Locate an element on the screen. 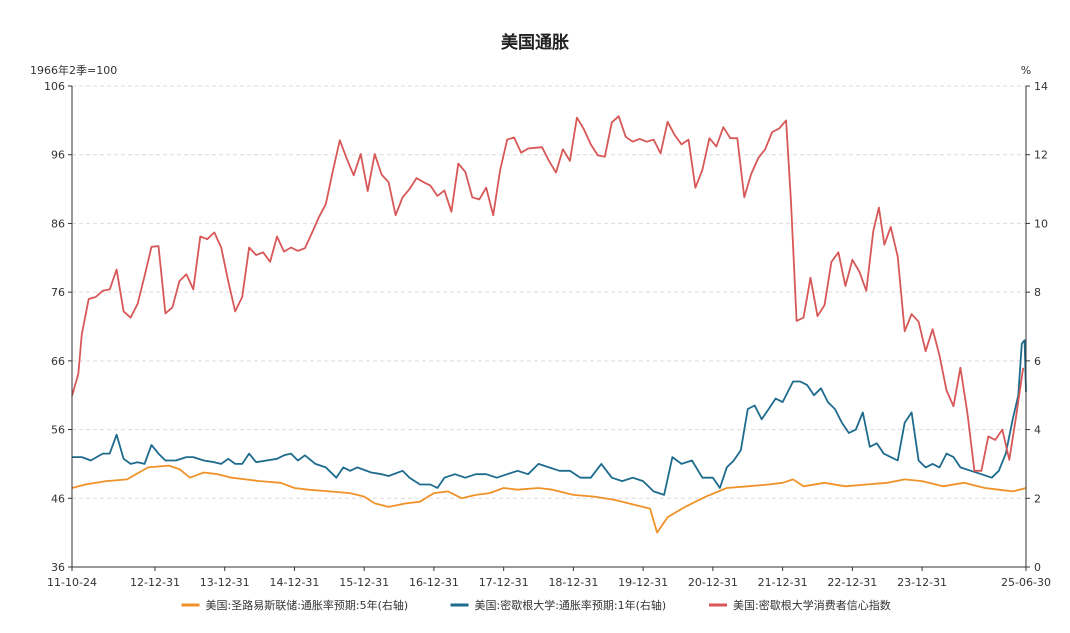 This screenshot has height=633, width=1070. right-tick-label: 10 is located at coordinates (1041, 223).